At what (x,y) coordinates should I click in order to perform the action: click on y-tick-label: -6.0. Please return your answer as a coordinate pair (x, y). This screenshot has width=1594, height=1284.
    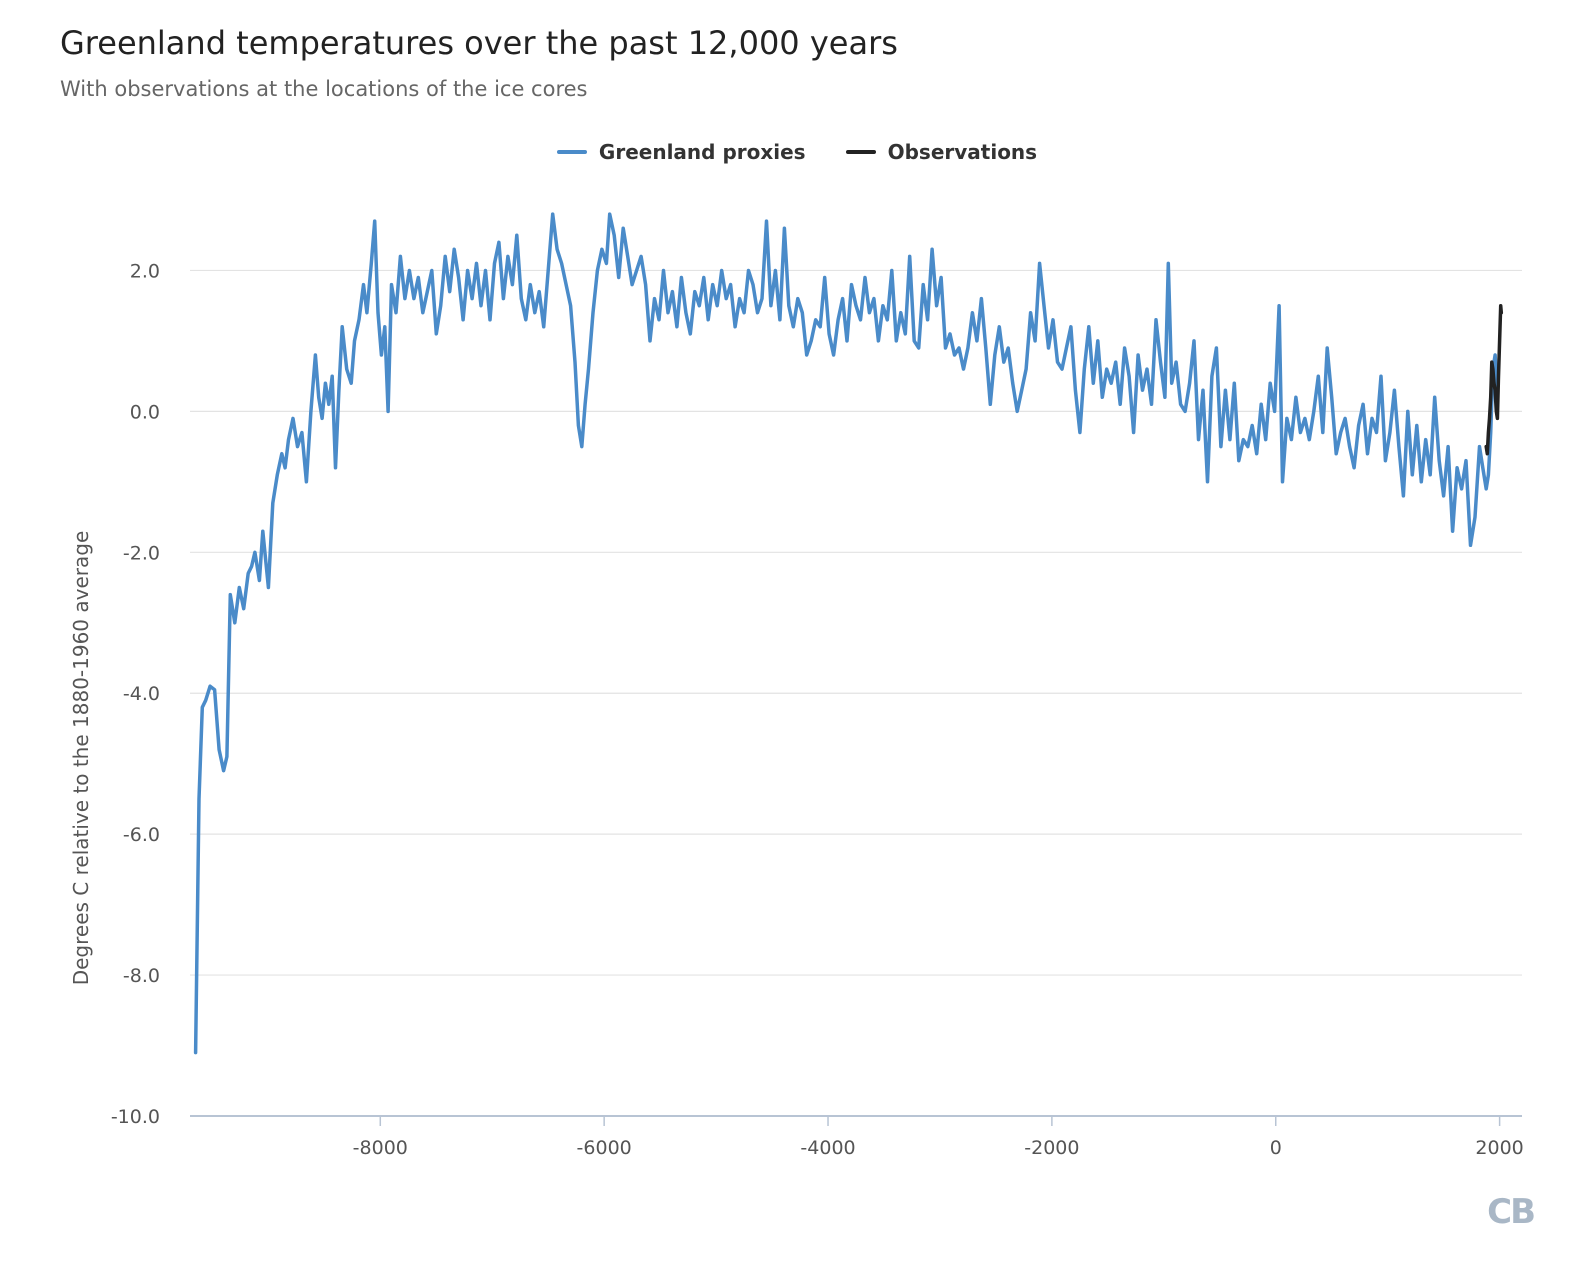
    Looking at the image, I should click on (141, 835).